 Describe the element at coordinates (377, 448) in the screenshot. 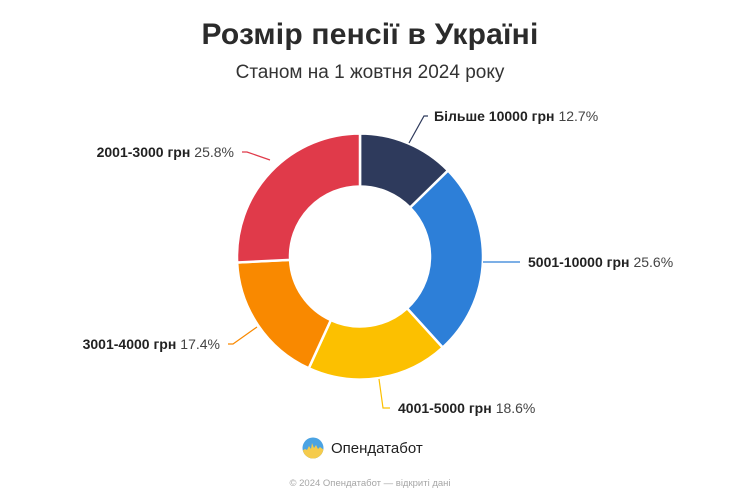

I see `brand-name: Опендатабот` at that location.